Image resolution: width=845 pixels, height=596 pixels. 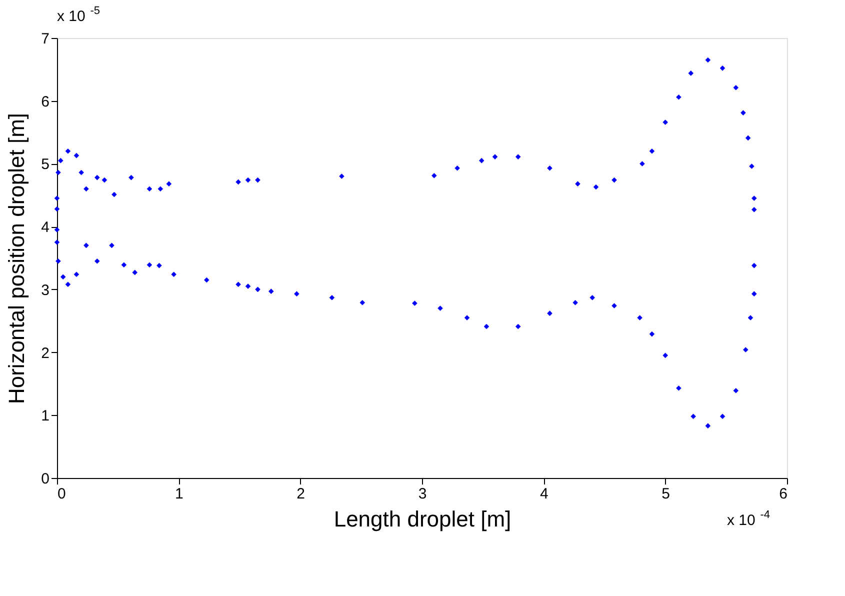 I want to click on x-tick-label: 5, so click(x=666, y=494).